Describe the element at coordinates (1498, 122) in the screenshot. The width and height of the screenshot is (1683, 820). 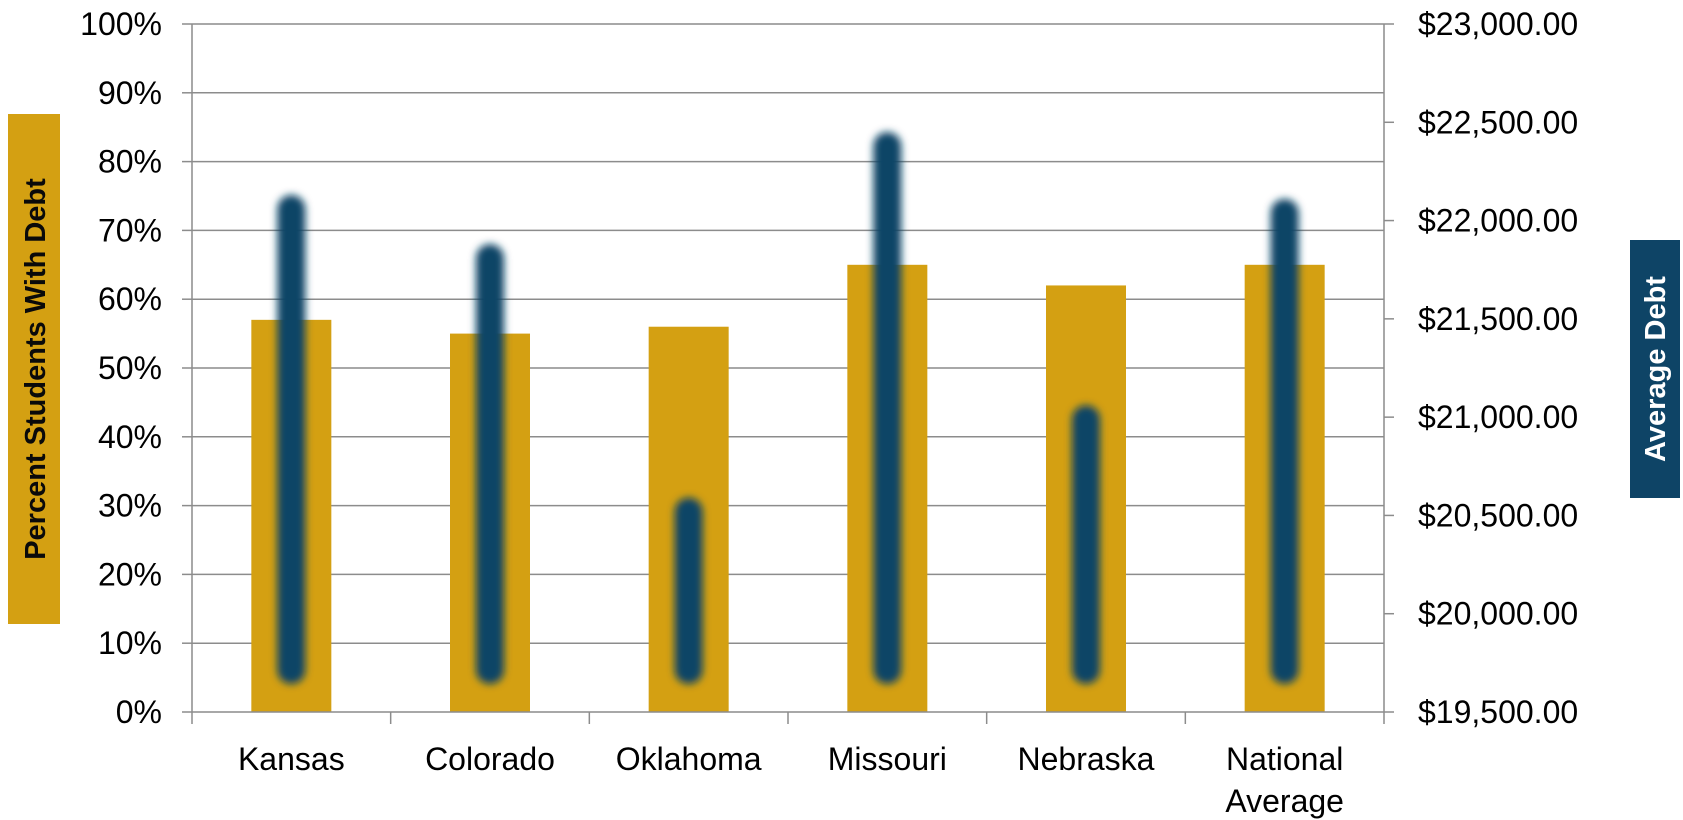
I see `right-tick-label: $22,500.00` at that location.